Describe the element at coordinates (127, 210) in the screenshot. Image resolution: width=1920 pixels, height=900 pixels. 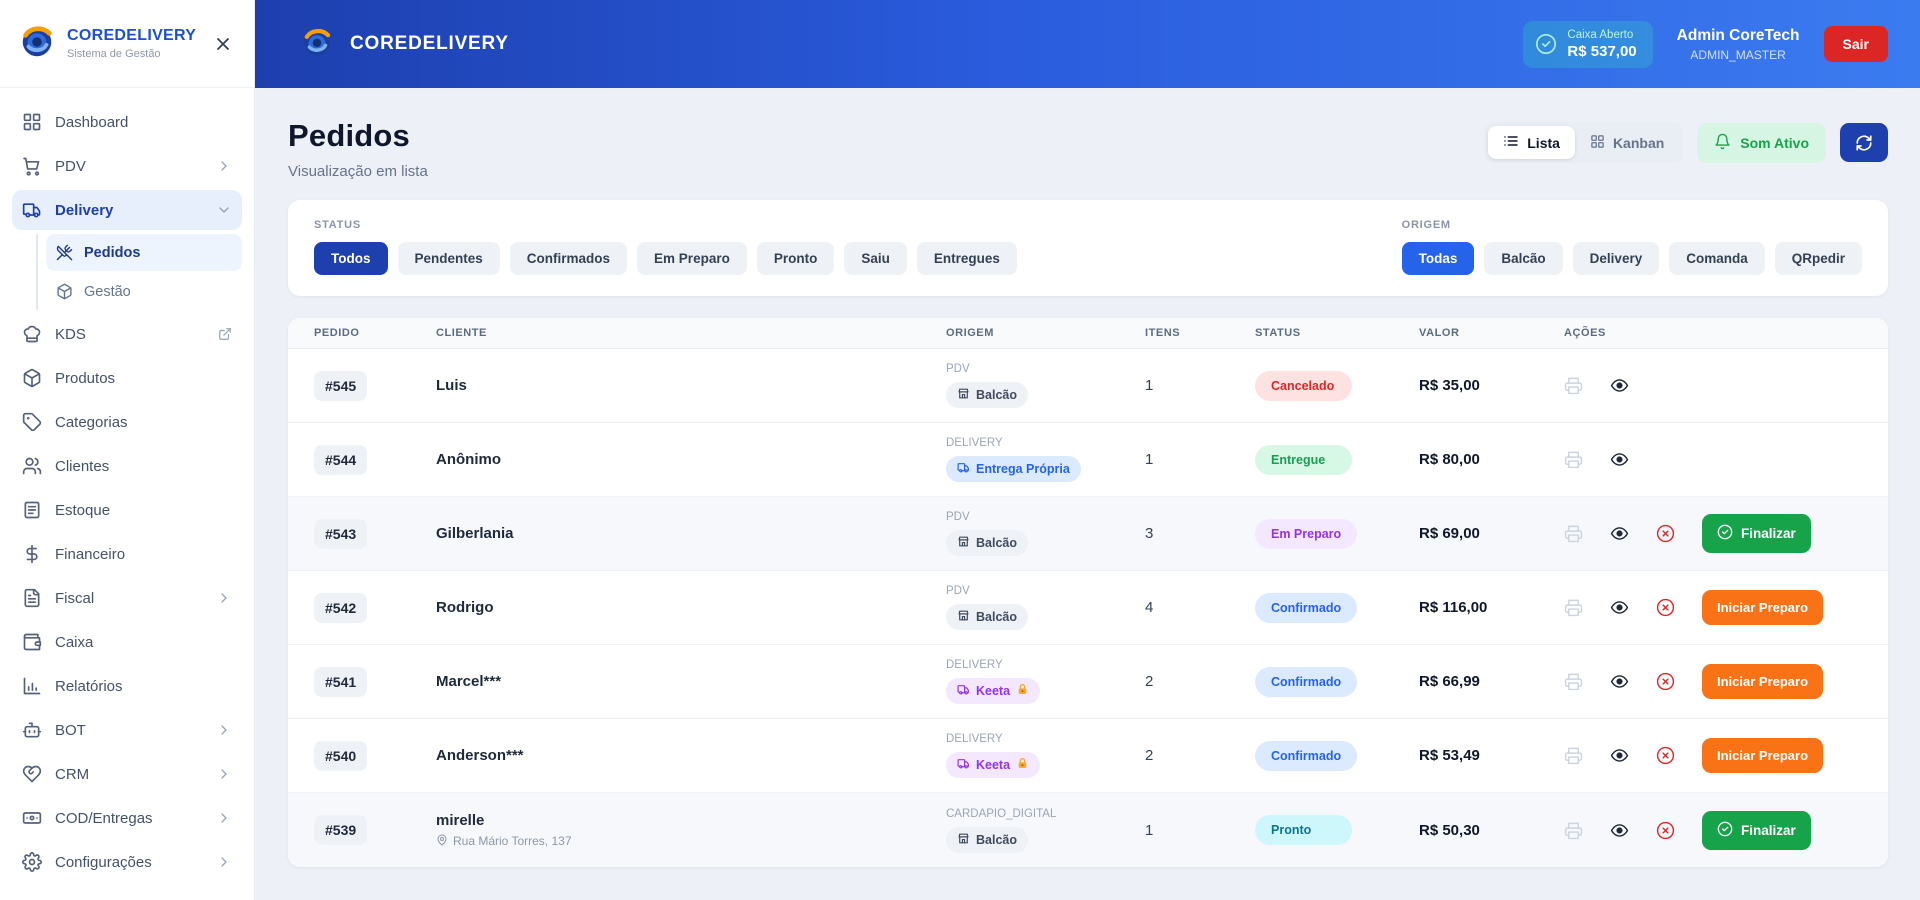
I see `sidebar-item-delivery: Delivery` at that location.